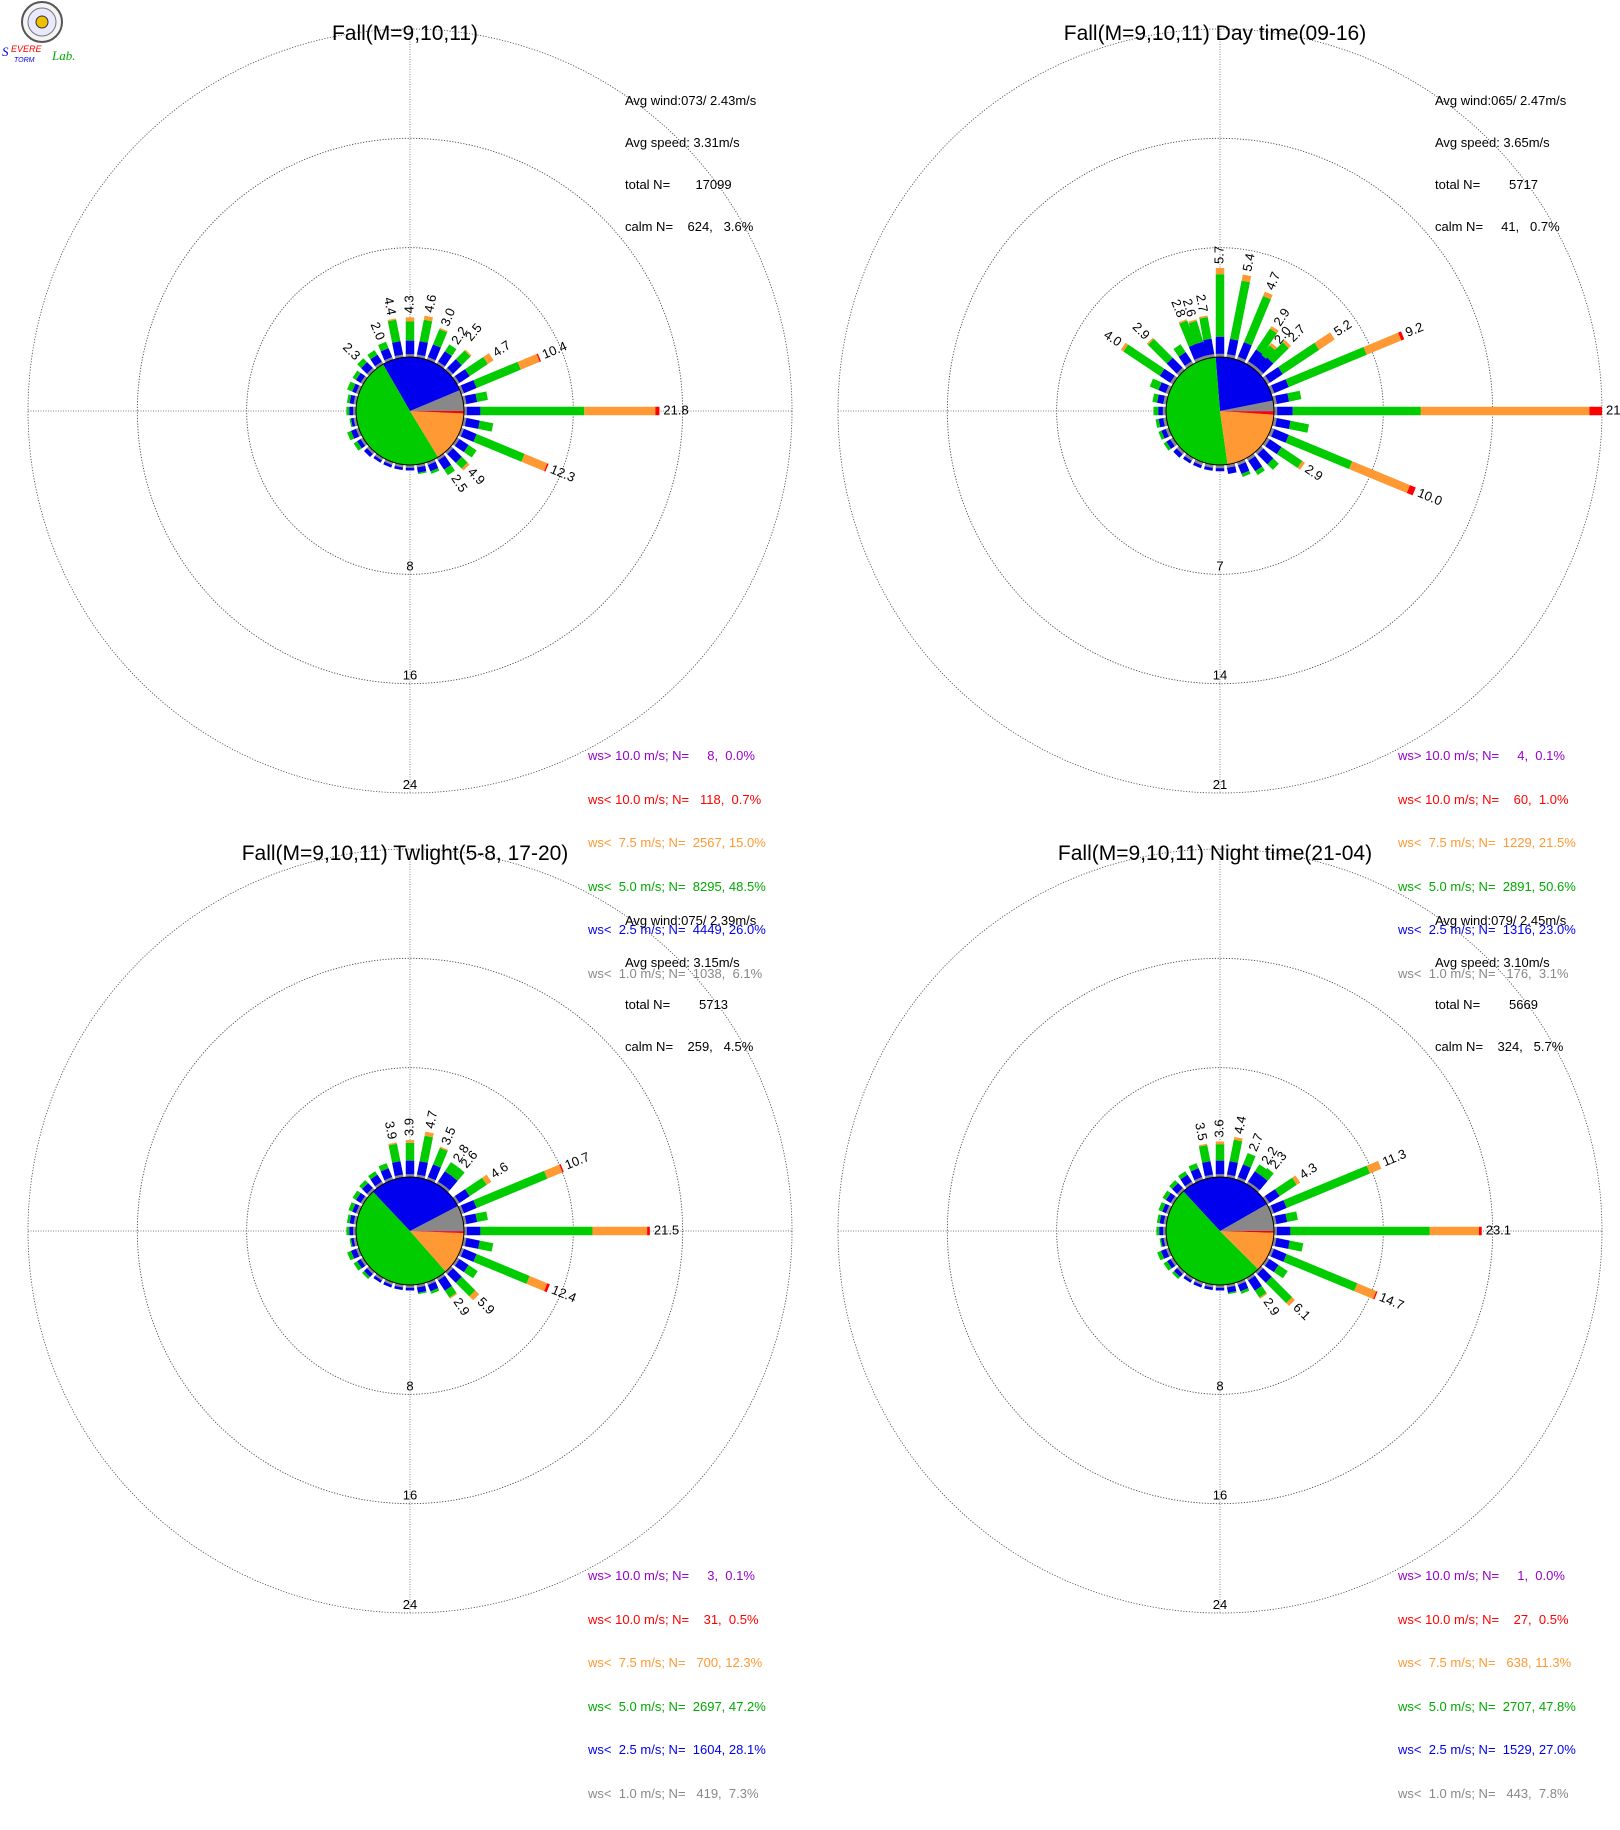  What do you see at coordinates (499, 1170) in the screenshot?
I see `bar-value-label: 4.6` at bounding box center [499, 1170].